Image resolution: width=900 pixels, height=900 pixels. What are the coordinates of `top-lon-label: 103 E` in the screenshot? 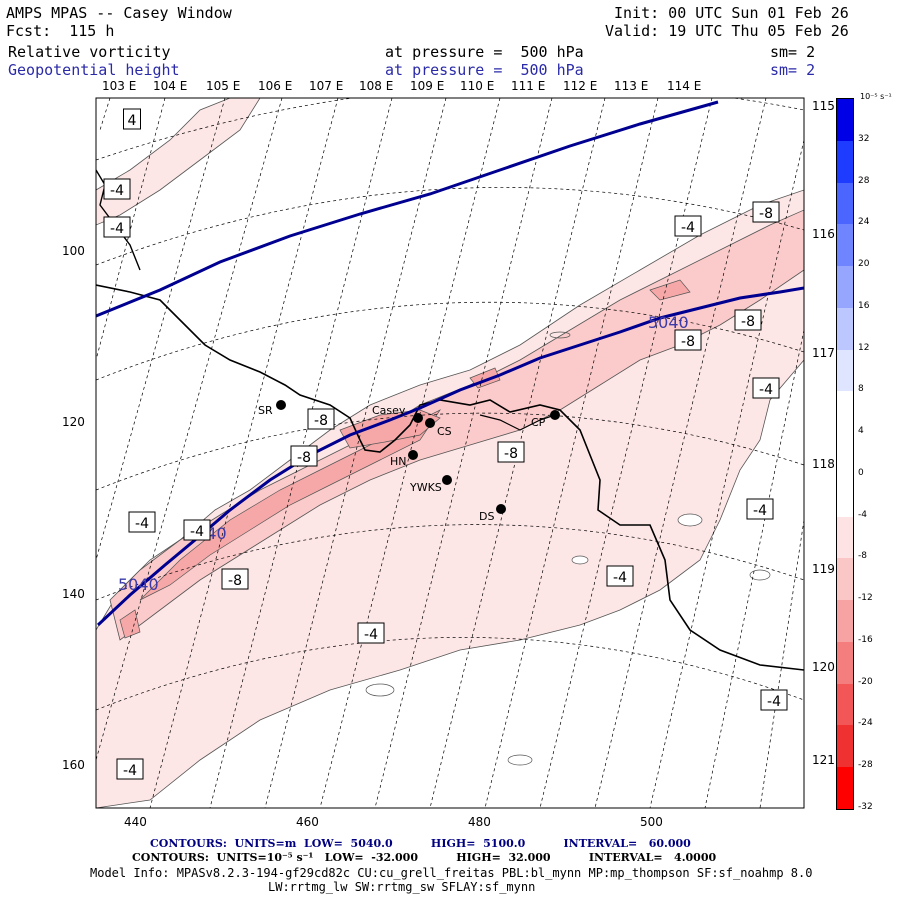 It's located at (119, 86).